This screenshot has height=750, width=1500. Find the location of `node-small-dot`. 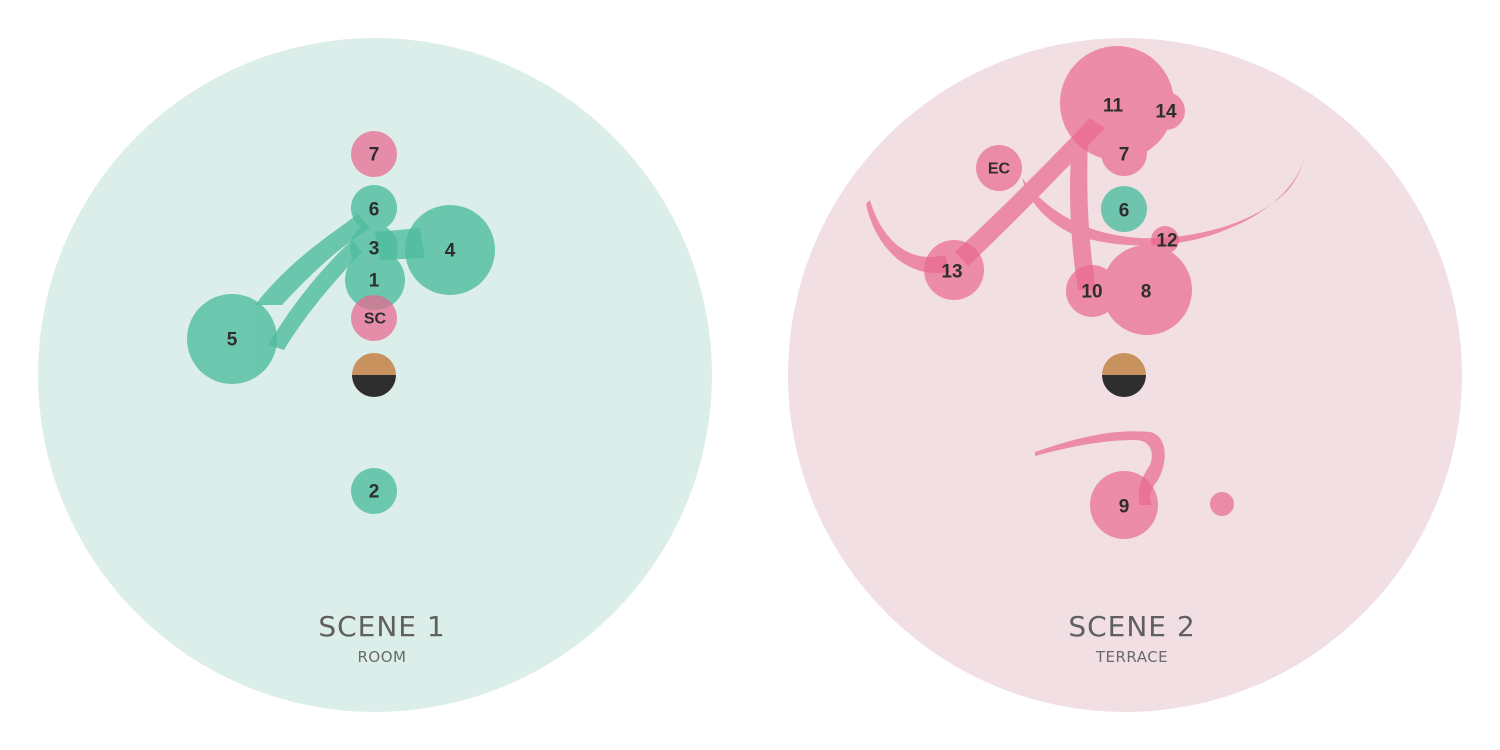

node-small-dot is located at coordinates (1222, 504).